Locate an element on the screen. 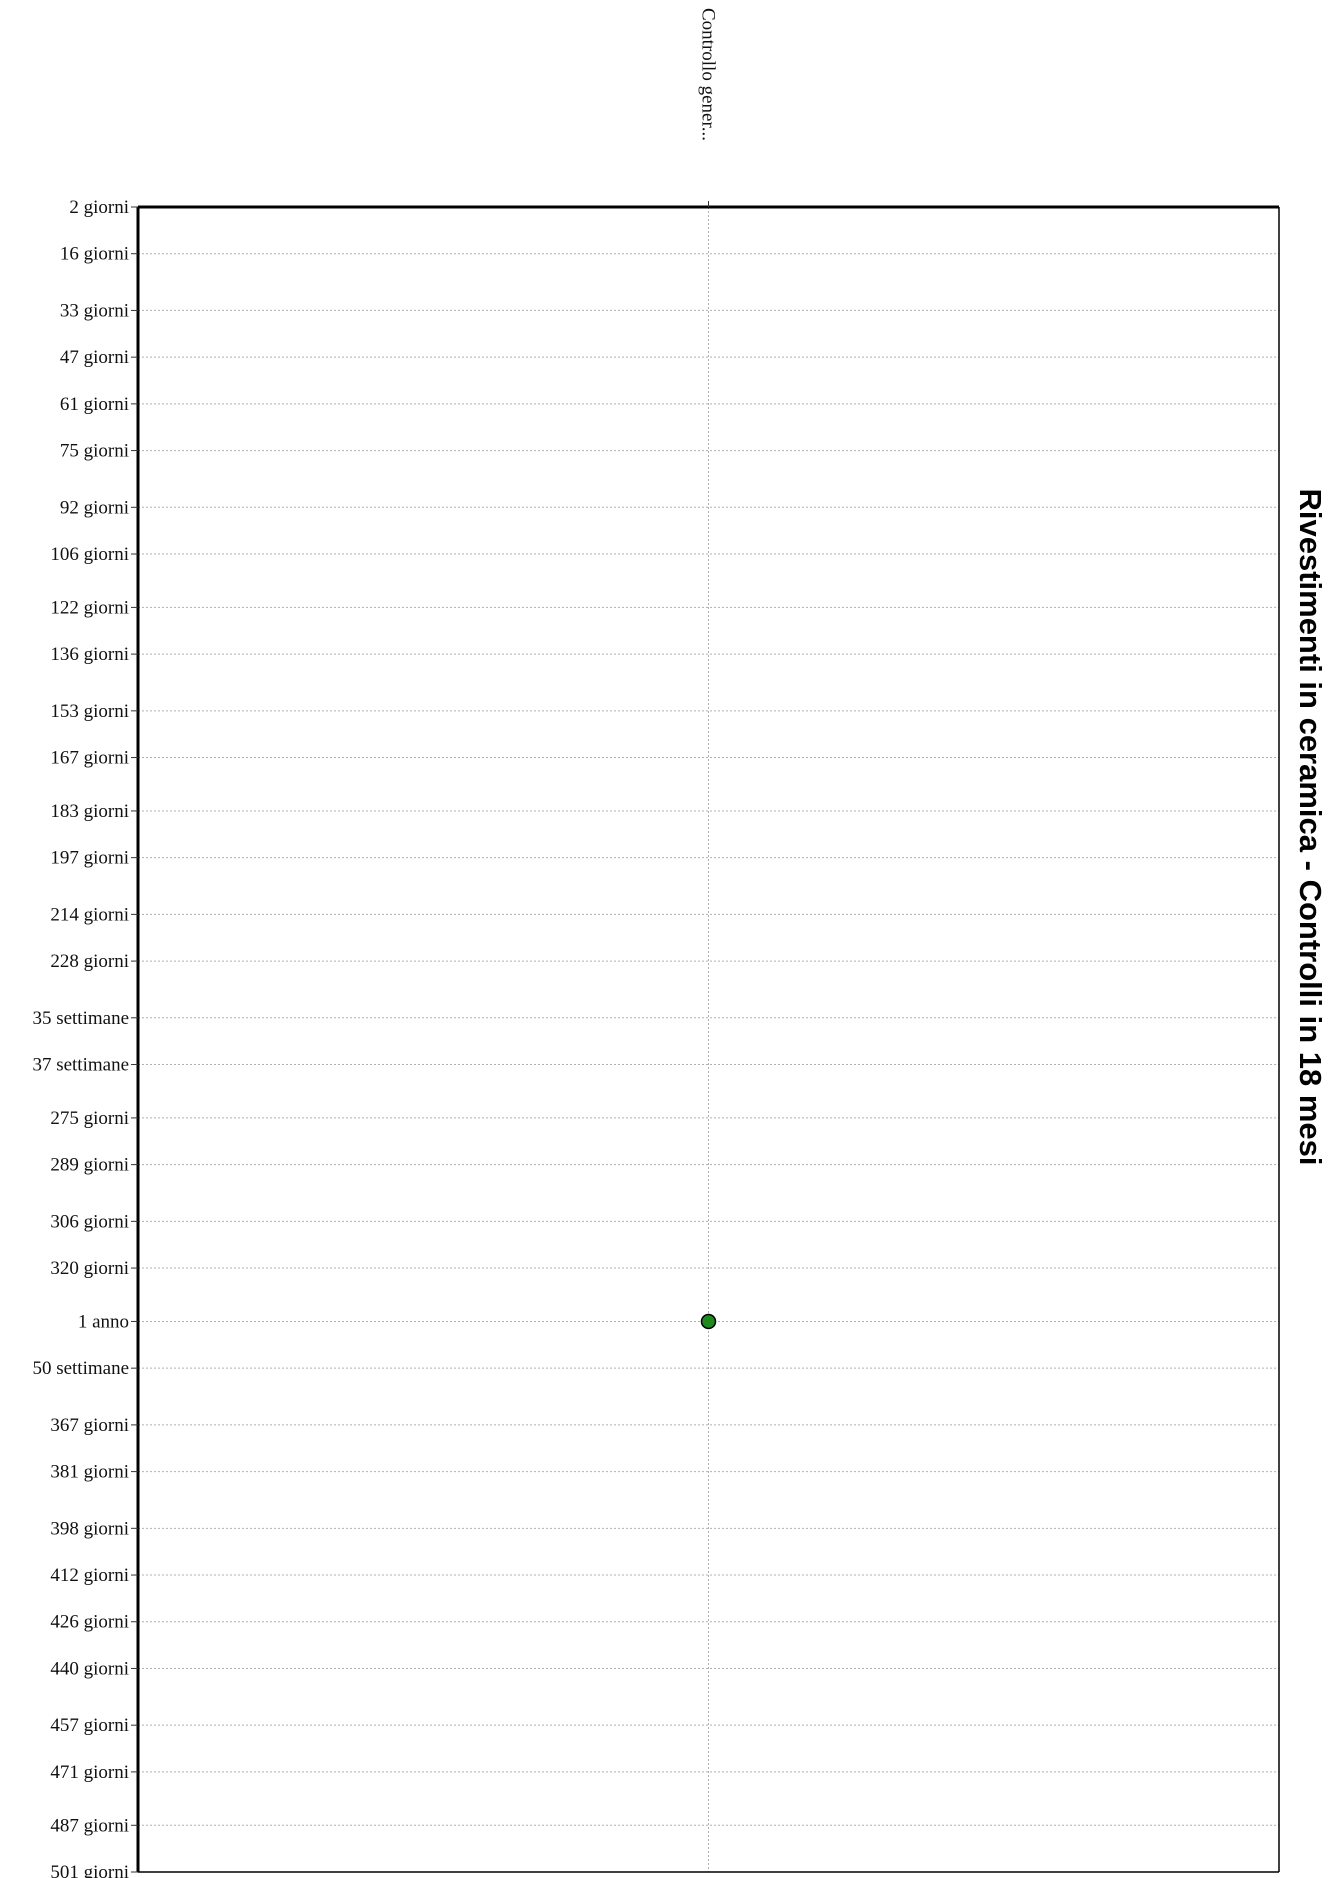 This screenshot has height=1878, width=1344. y-tick-label: 33 giorni is located at coordinates (94, 310).